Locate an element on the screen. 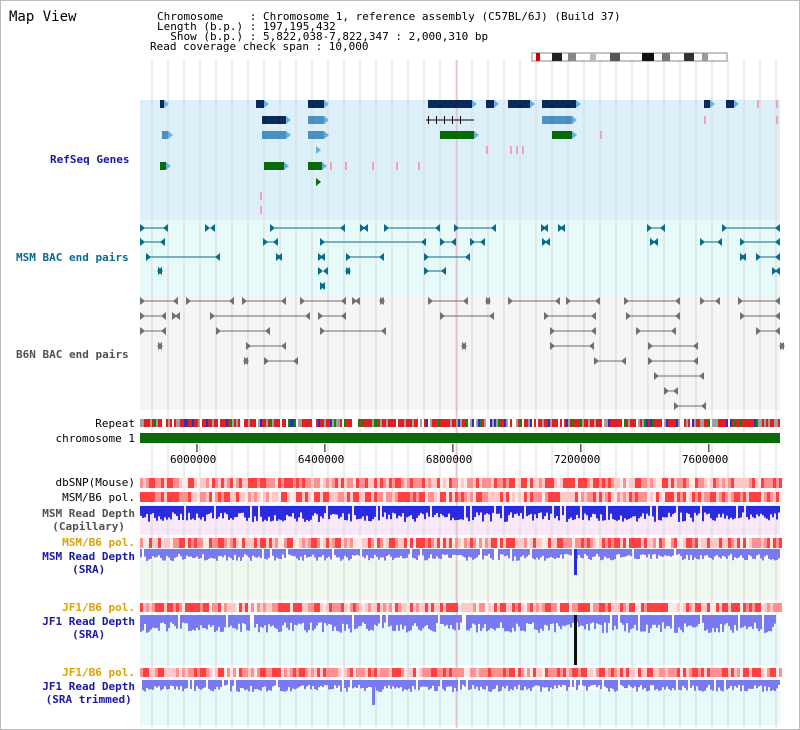  label-refseq-genes: RefSeq Genes is located at coordinates (90, 159).